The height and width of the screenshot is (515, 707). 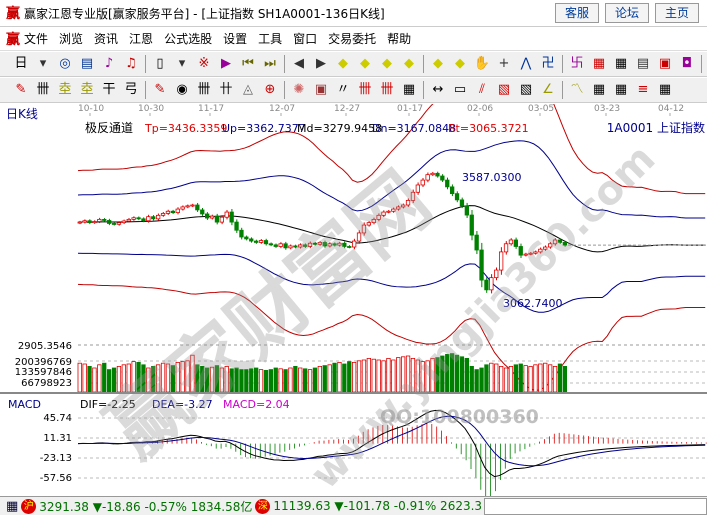 What do you see at coordinates (36, 39) in the screenshot?
I see `menu-file: 文件` at bounding box center [36, 39].